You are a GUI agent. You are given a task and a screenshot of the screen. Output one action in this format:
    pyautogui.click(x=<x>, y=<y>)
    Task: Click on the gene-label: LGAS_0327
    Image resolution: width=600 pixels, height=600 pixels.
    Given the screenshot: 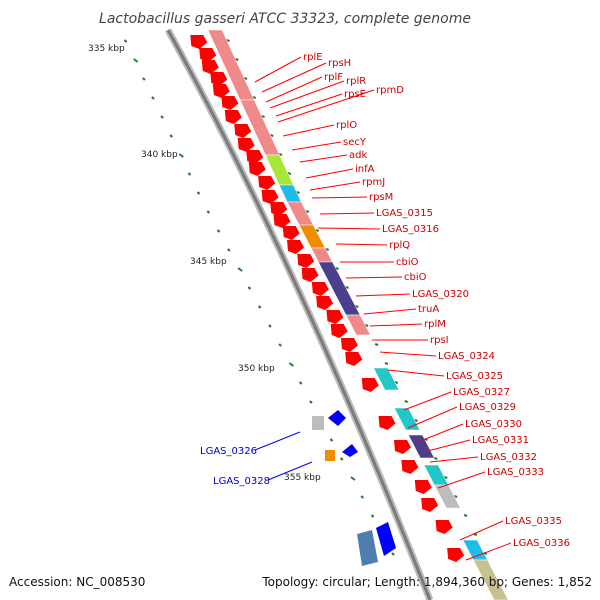 What is the action you would take?
    pyautogui.click(x=481, y=392)
    